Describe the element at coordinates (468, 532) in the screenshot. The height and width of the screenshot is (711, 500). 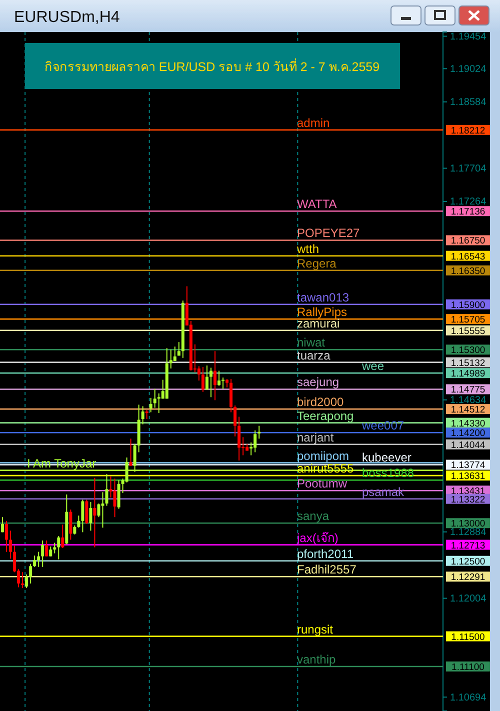
I see `y-tick-label: 1.12884` at that location.